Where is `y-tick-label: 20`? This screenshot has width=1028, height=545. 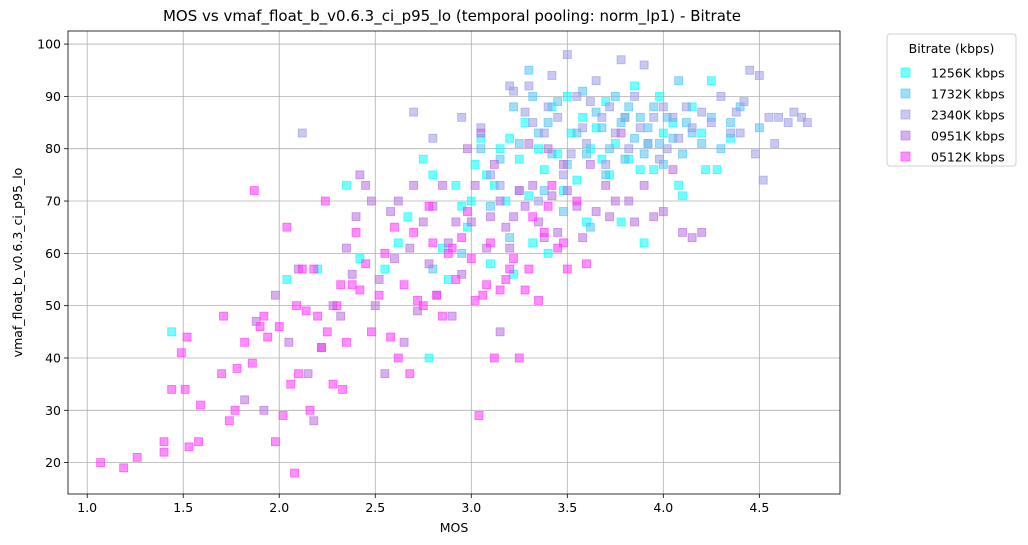
y-tick-label: 20 is located at coordinates (53, 462).